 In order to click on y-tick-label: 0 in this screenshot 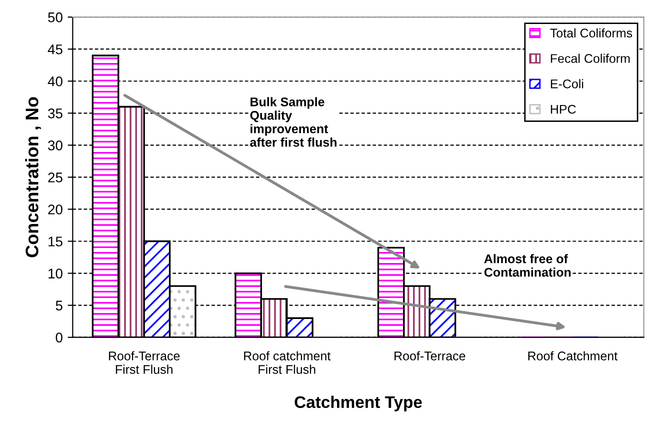, I will do `click(59, 337)`.